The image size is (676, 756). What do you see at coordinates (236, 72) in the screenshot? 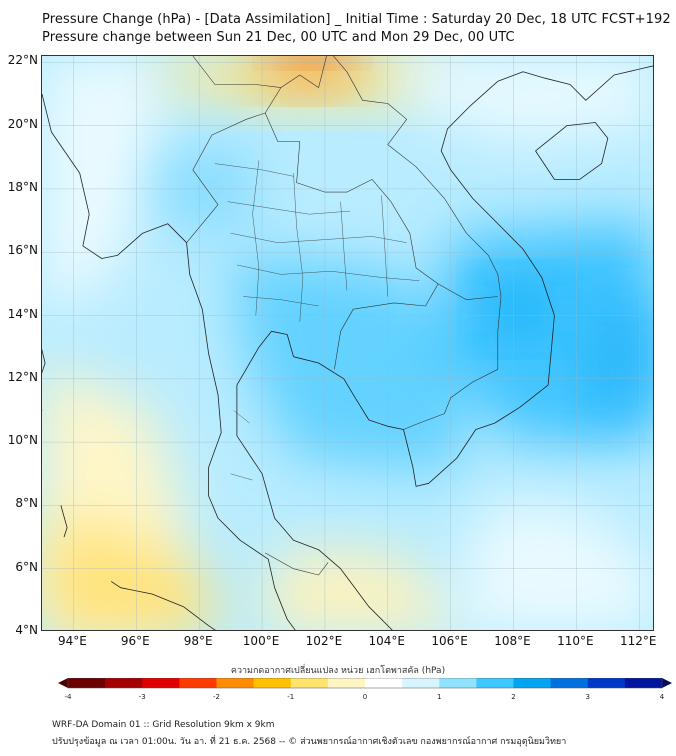
I see `border-myanmar-north` at bounding box center [236, 72].